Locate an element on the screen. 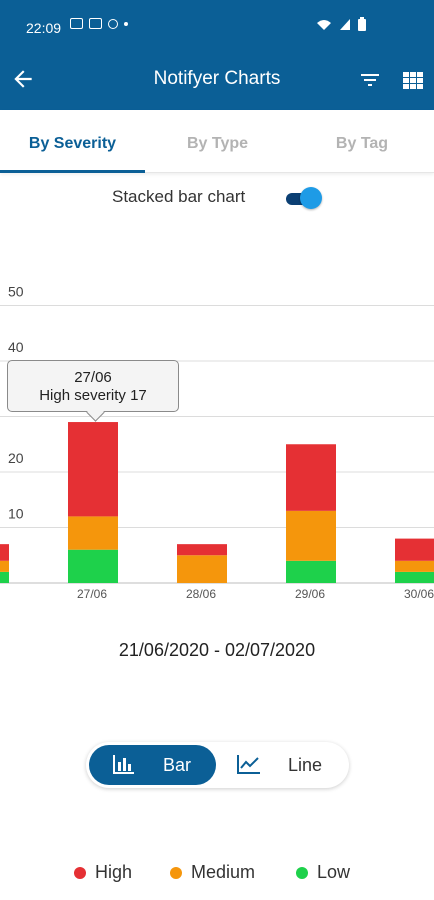  legend-dot-low is located at coordinates (302, 873).